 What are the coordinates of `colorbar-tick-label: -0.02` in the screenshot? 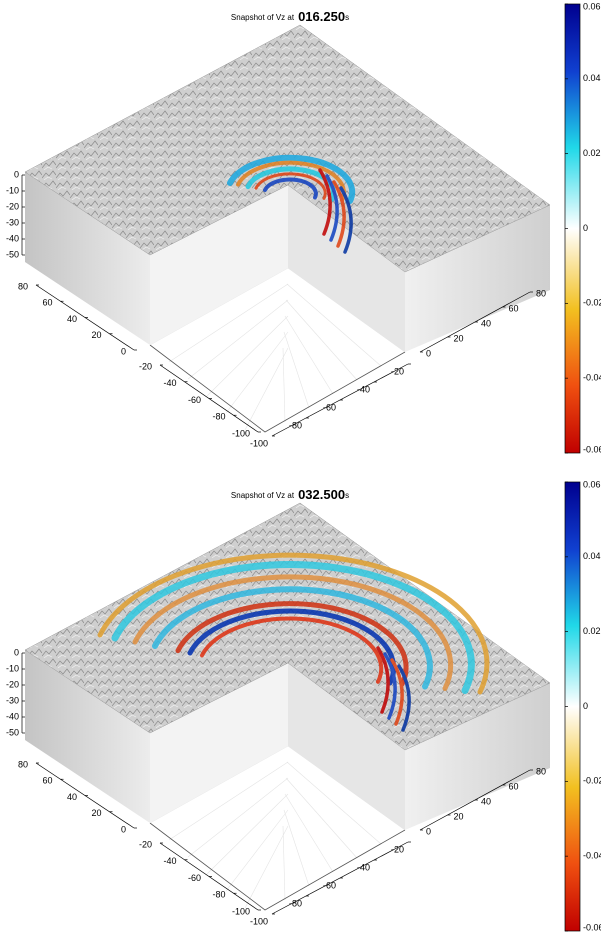 It's located at (592, 781).